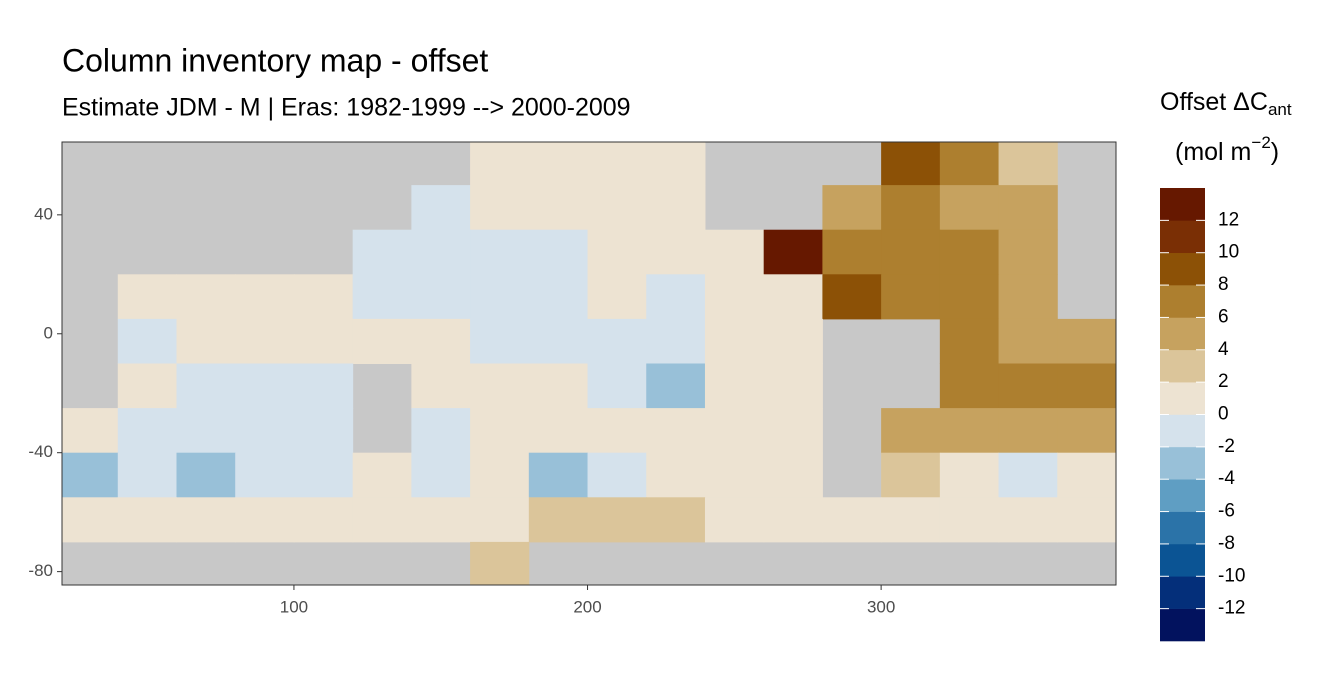 Image resolution: width=1344 pixels, height=677 pixels. I want to click on colorbar-tick-label: 12, so click(1228, 219).